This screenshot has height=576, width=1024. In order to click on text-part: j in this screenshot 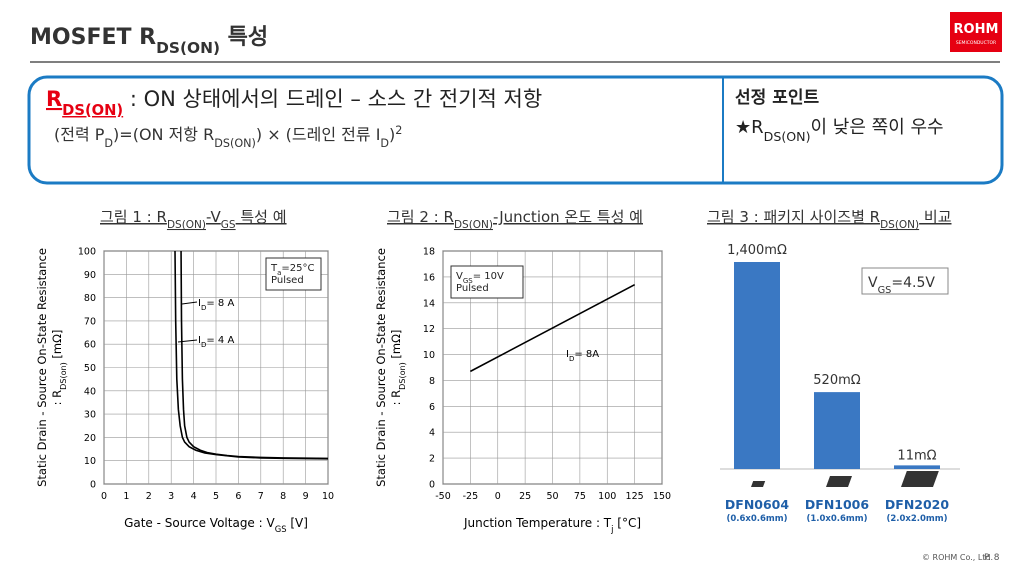, I will do `click(611, 529)`.